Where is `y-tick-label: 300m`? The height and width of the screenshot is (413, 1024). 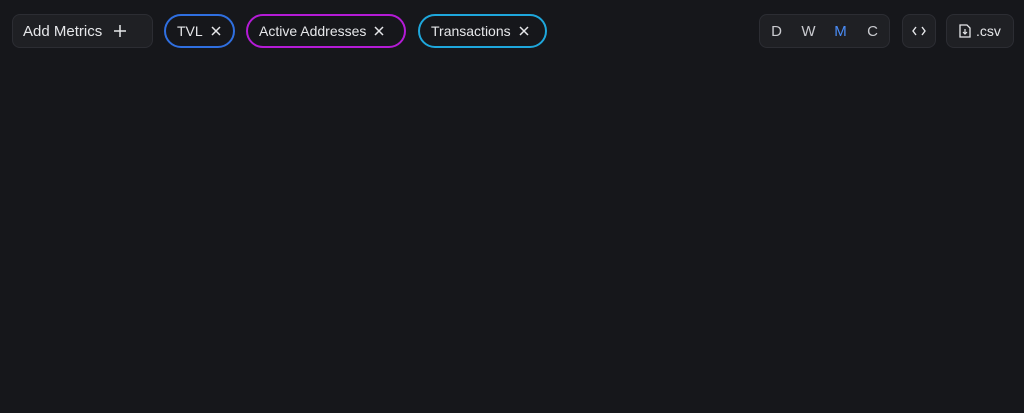 y-tick-label: 300m is located at coordinates (988, 252).